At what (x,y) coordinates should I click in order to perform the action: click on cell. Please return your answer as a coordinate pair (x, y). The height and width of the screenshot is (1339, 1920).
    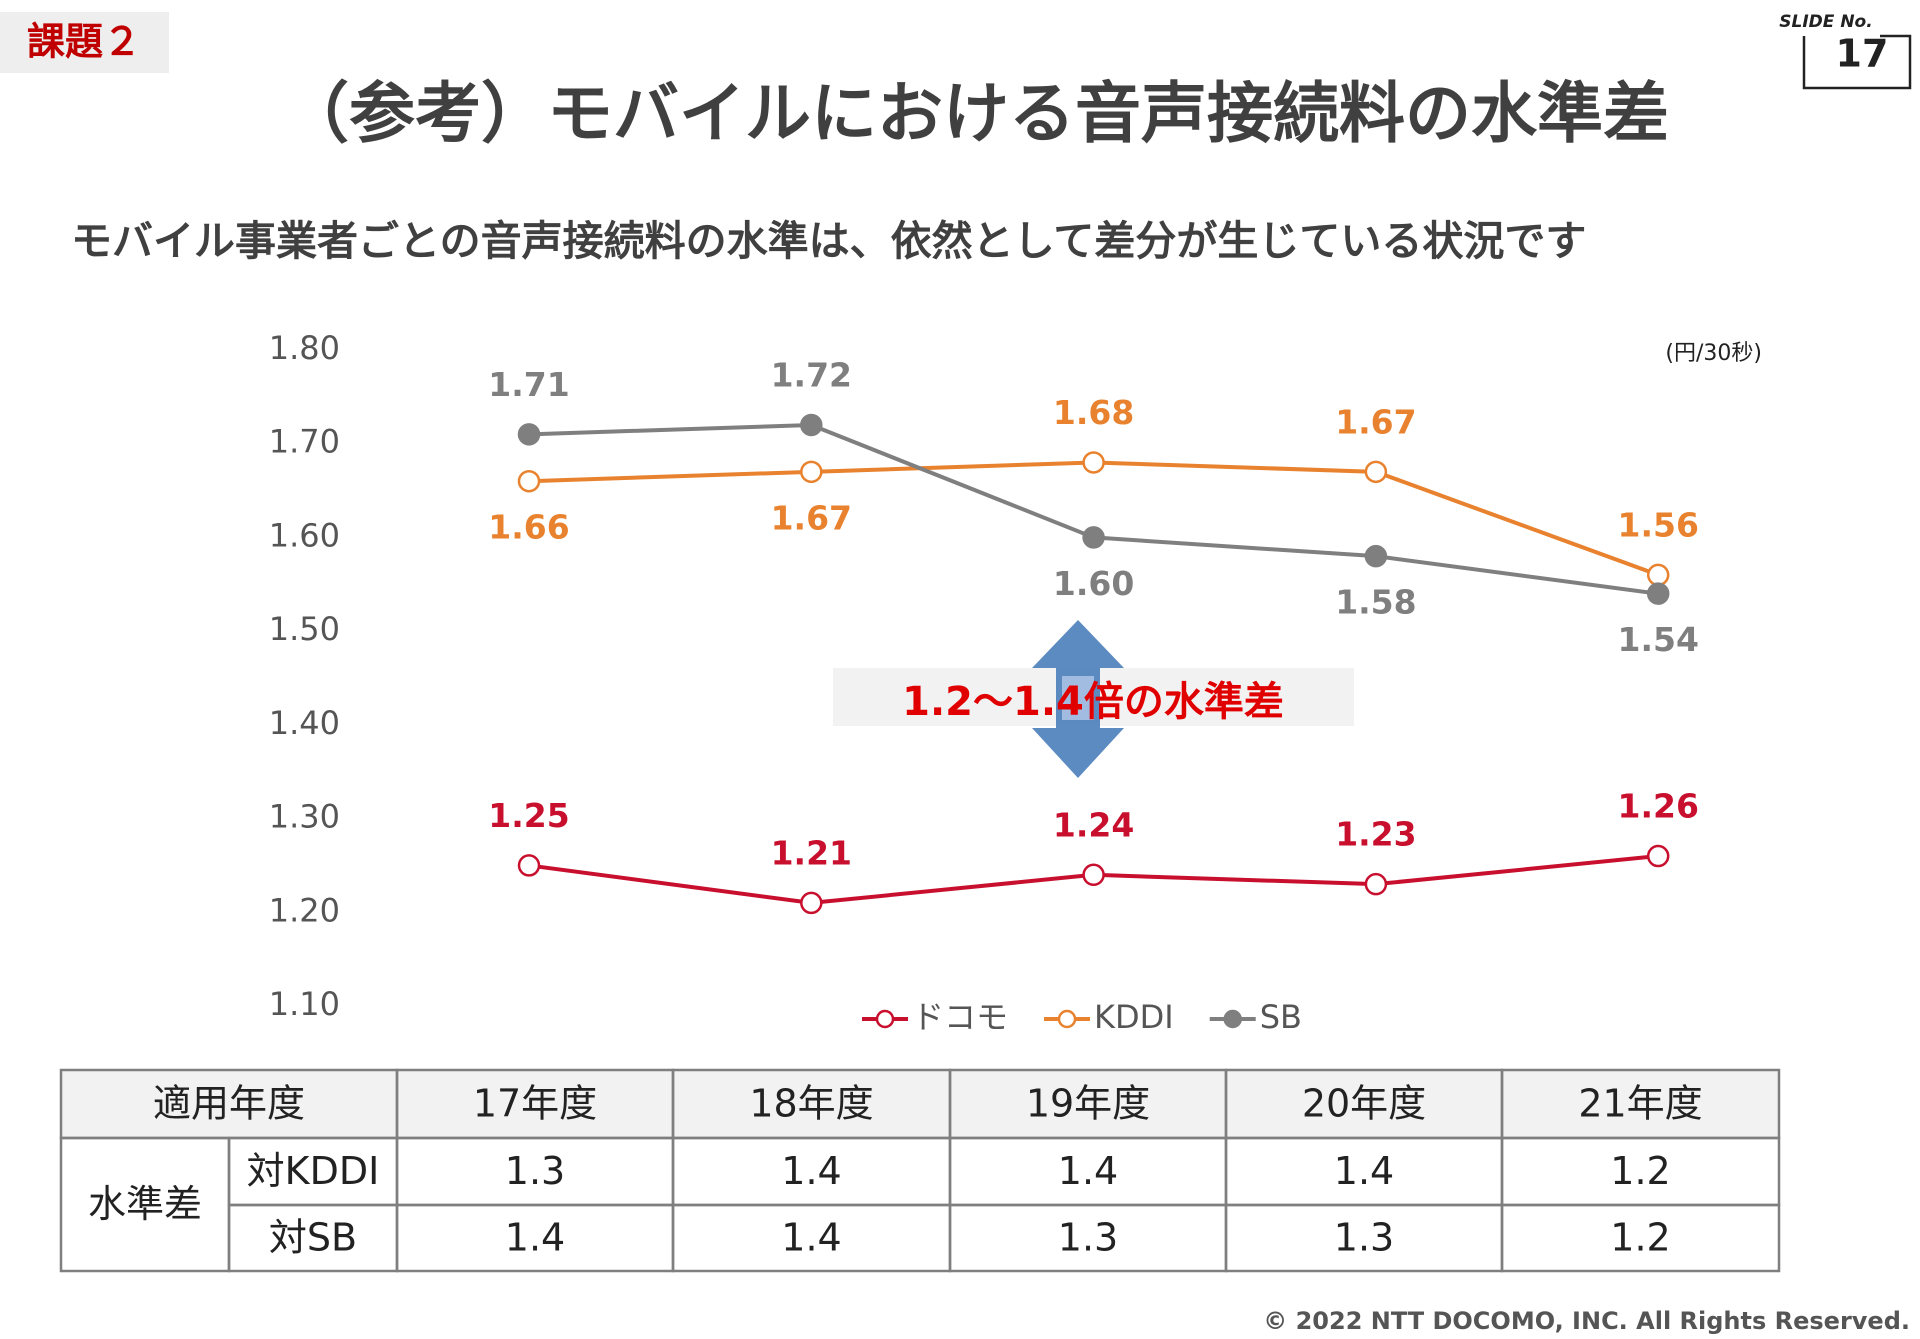
    Looking at the image, I should click on (1640, 1238).